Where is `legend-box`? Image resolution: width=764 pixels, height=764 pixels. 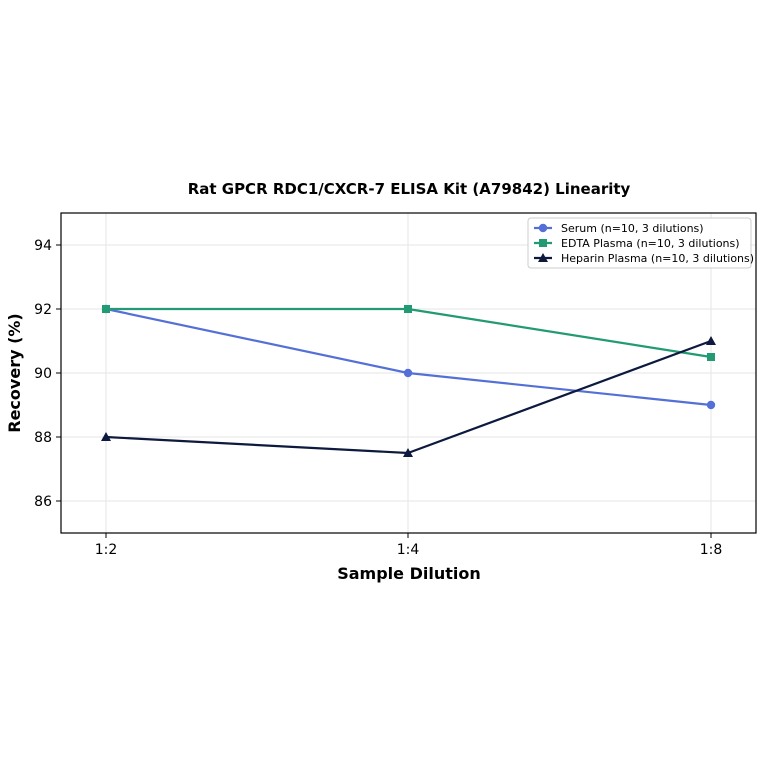
legend-box is located at coordinates (639, 243).